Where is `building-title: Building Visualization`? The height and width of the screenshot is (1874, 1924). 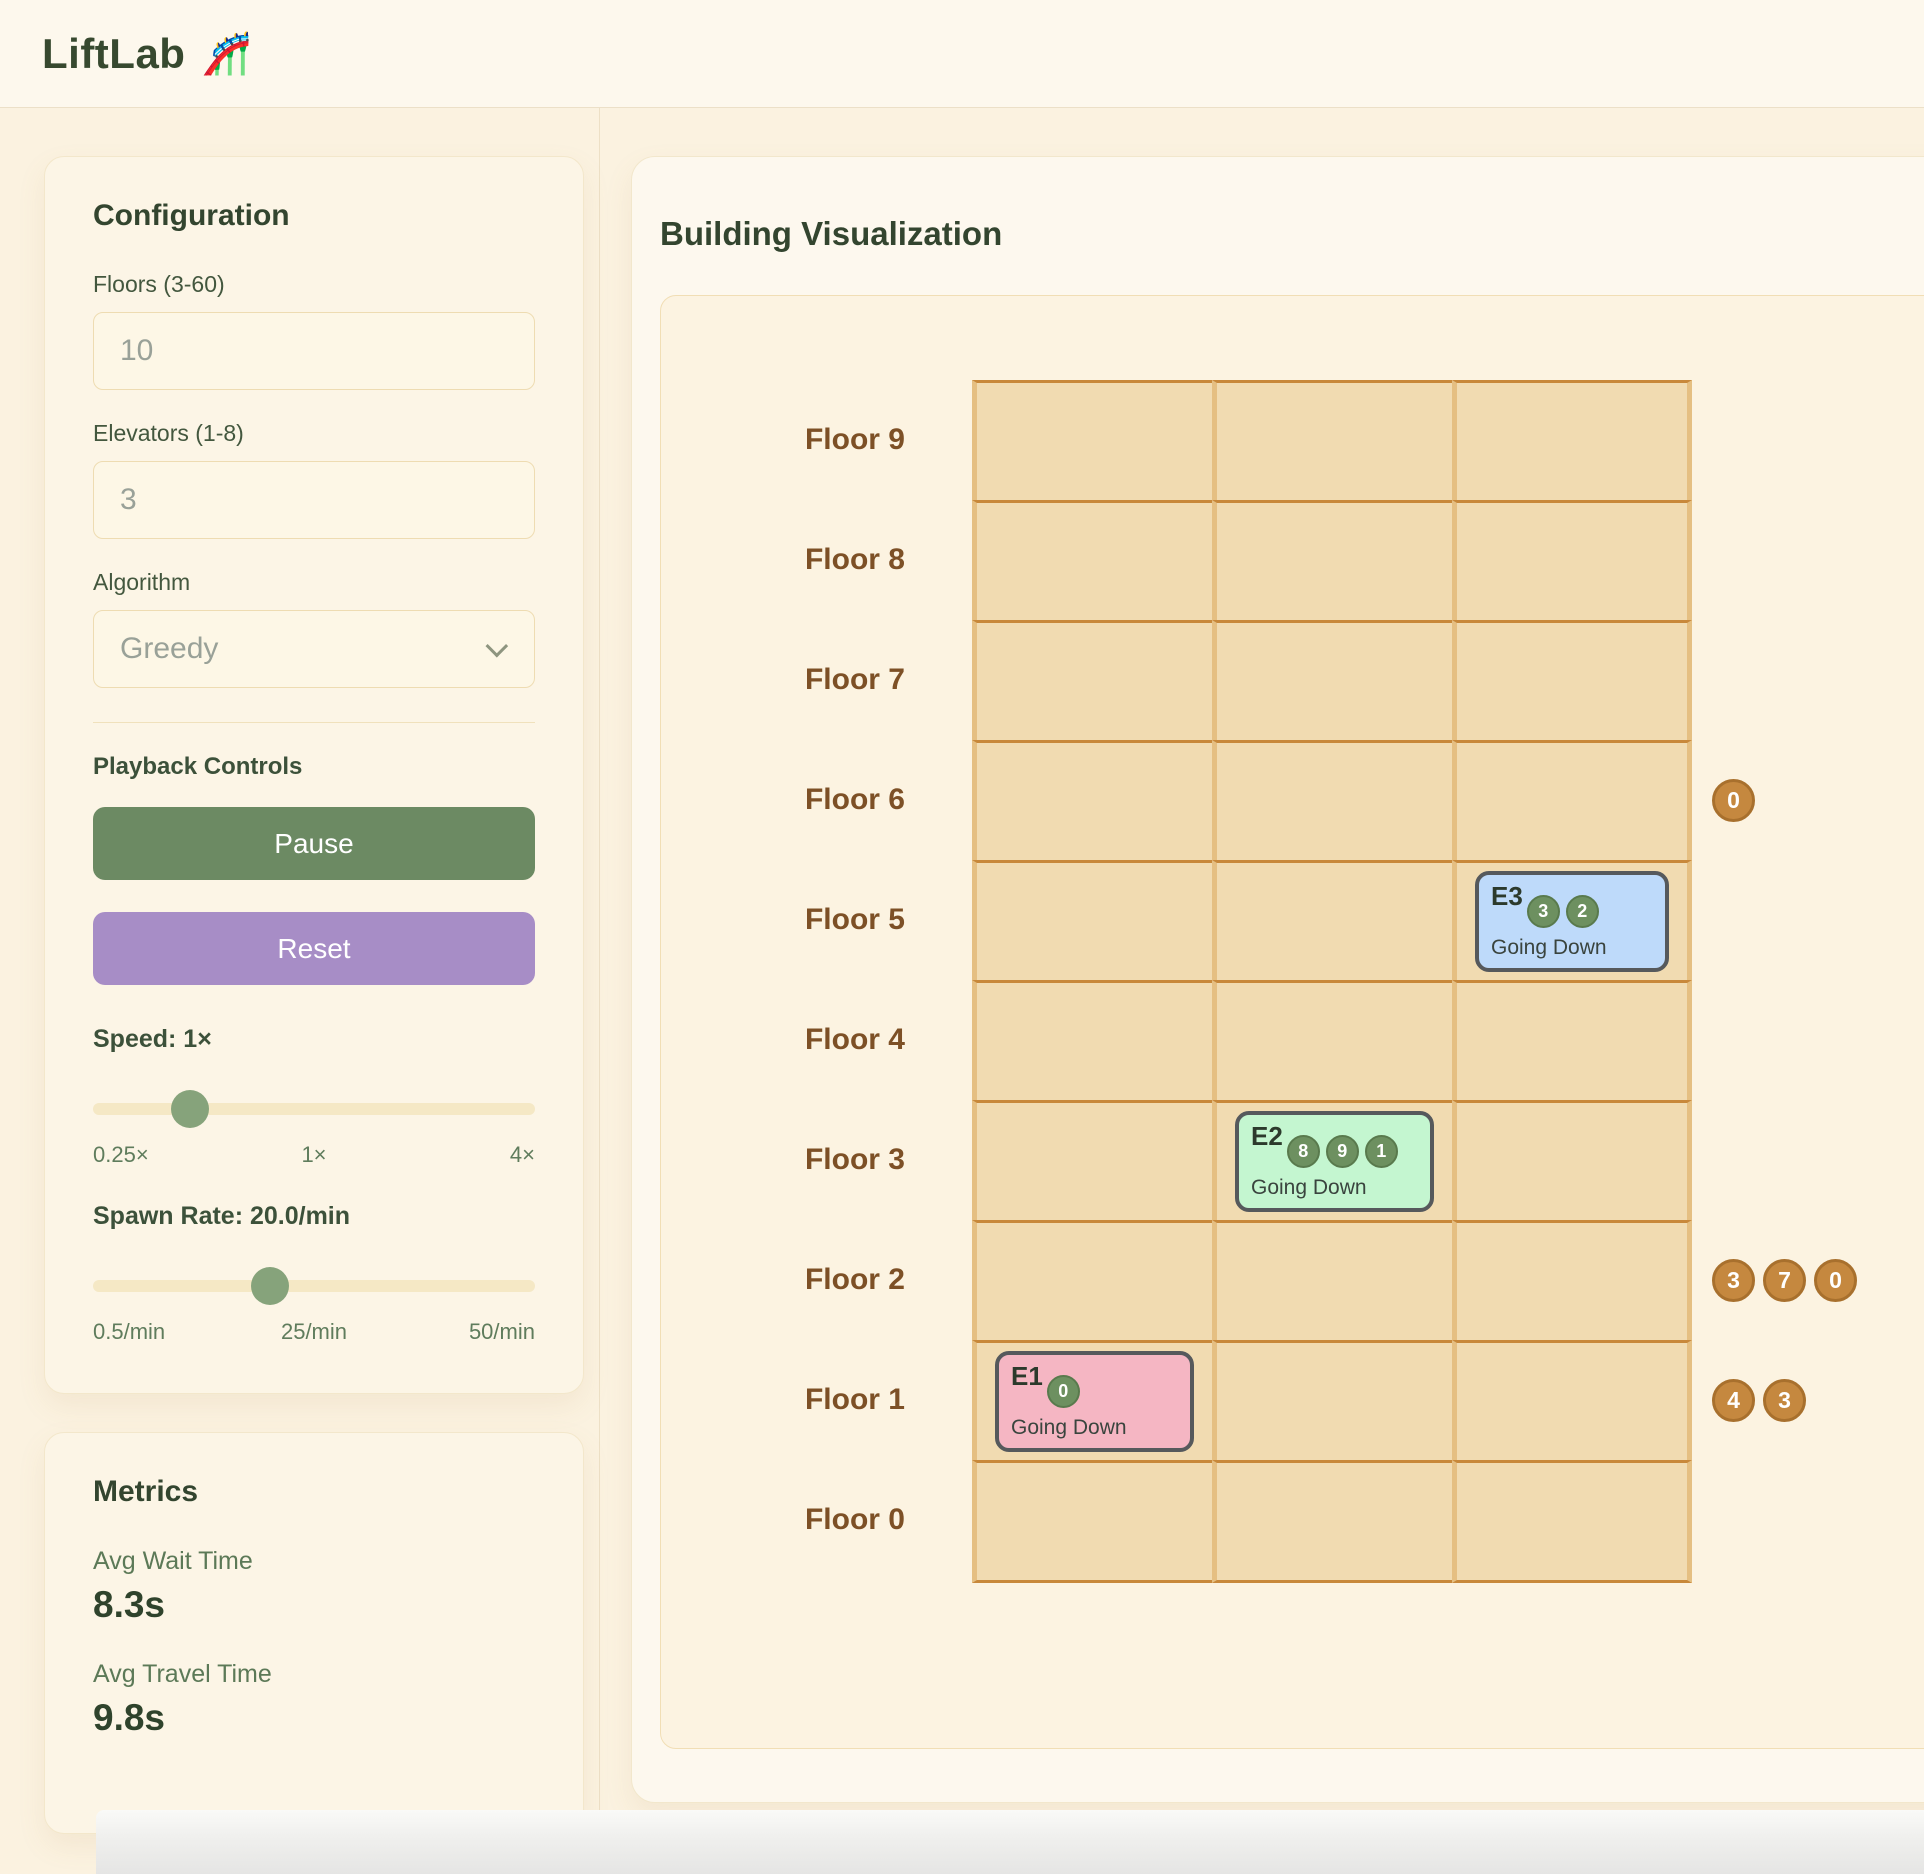
building-title: Building Visualization is located at coordinates (831, 233).